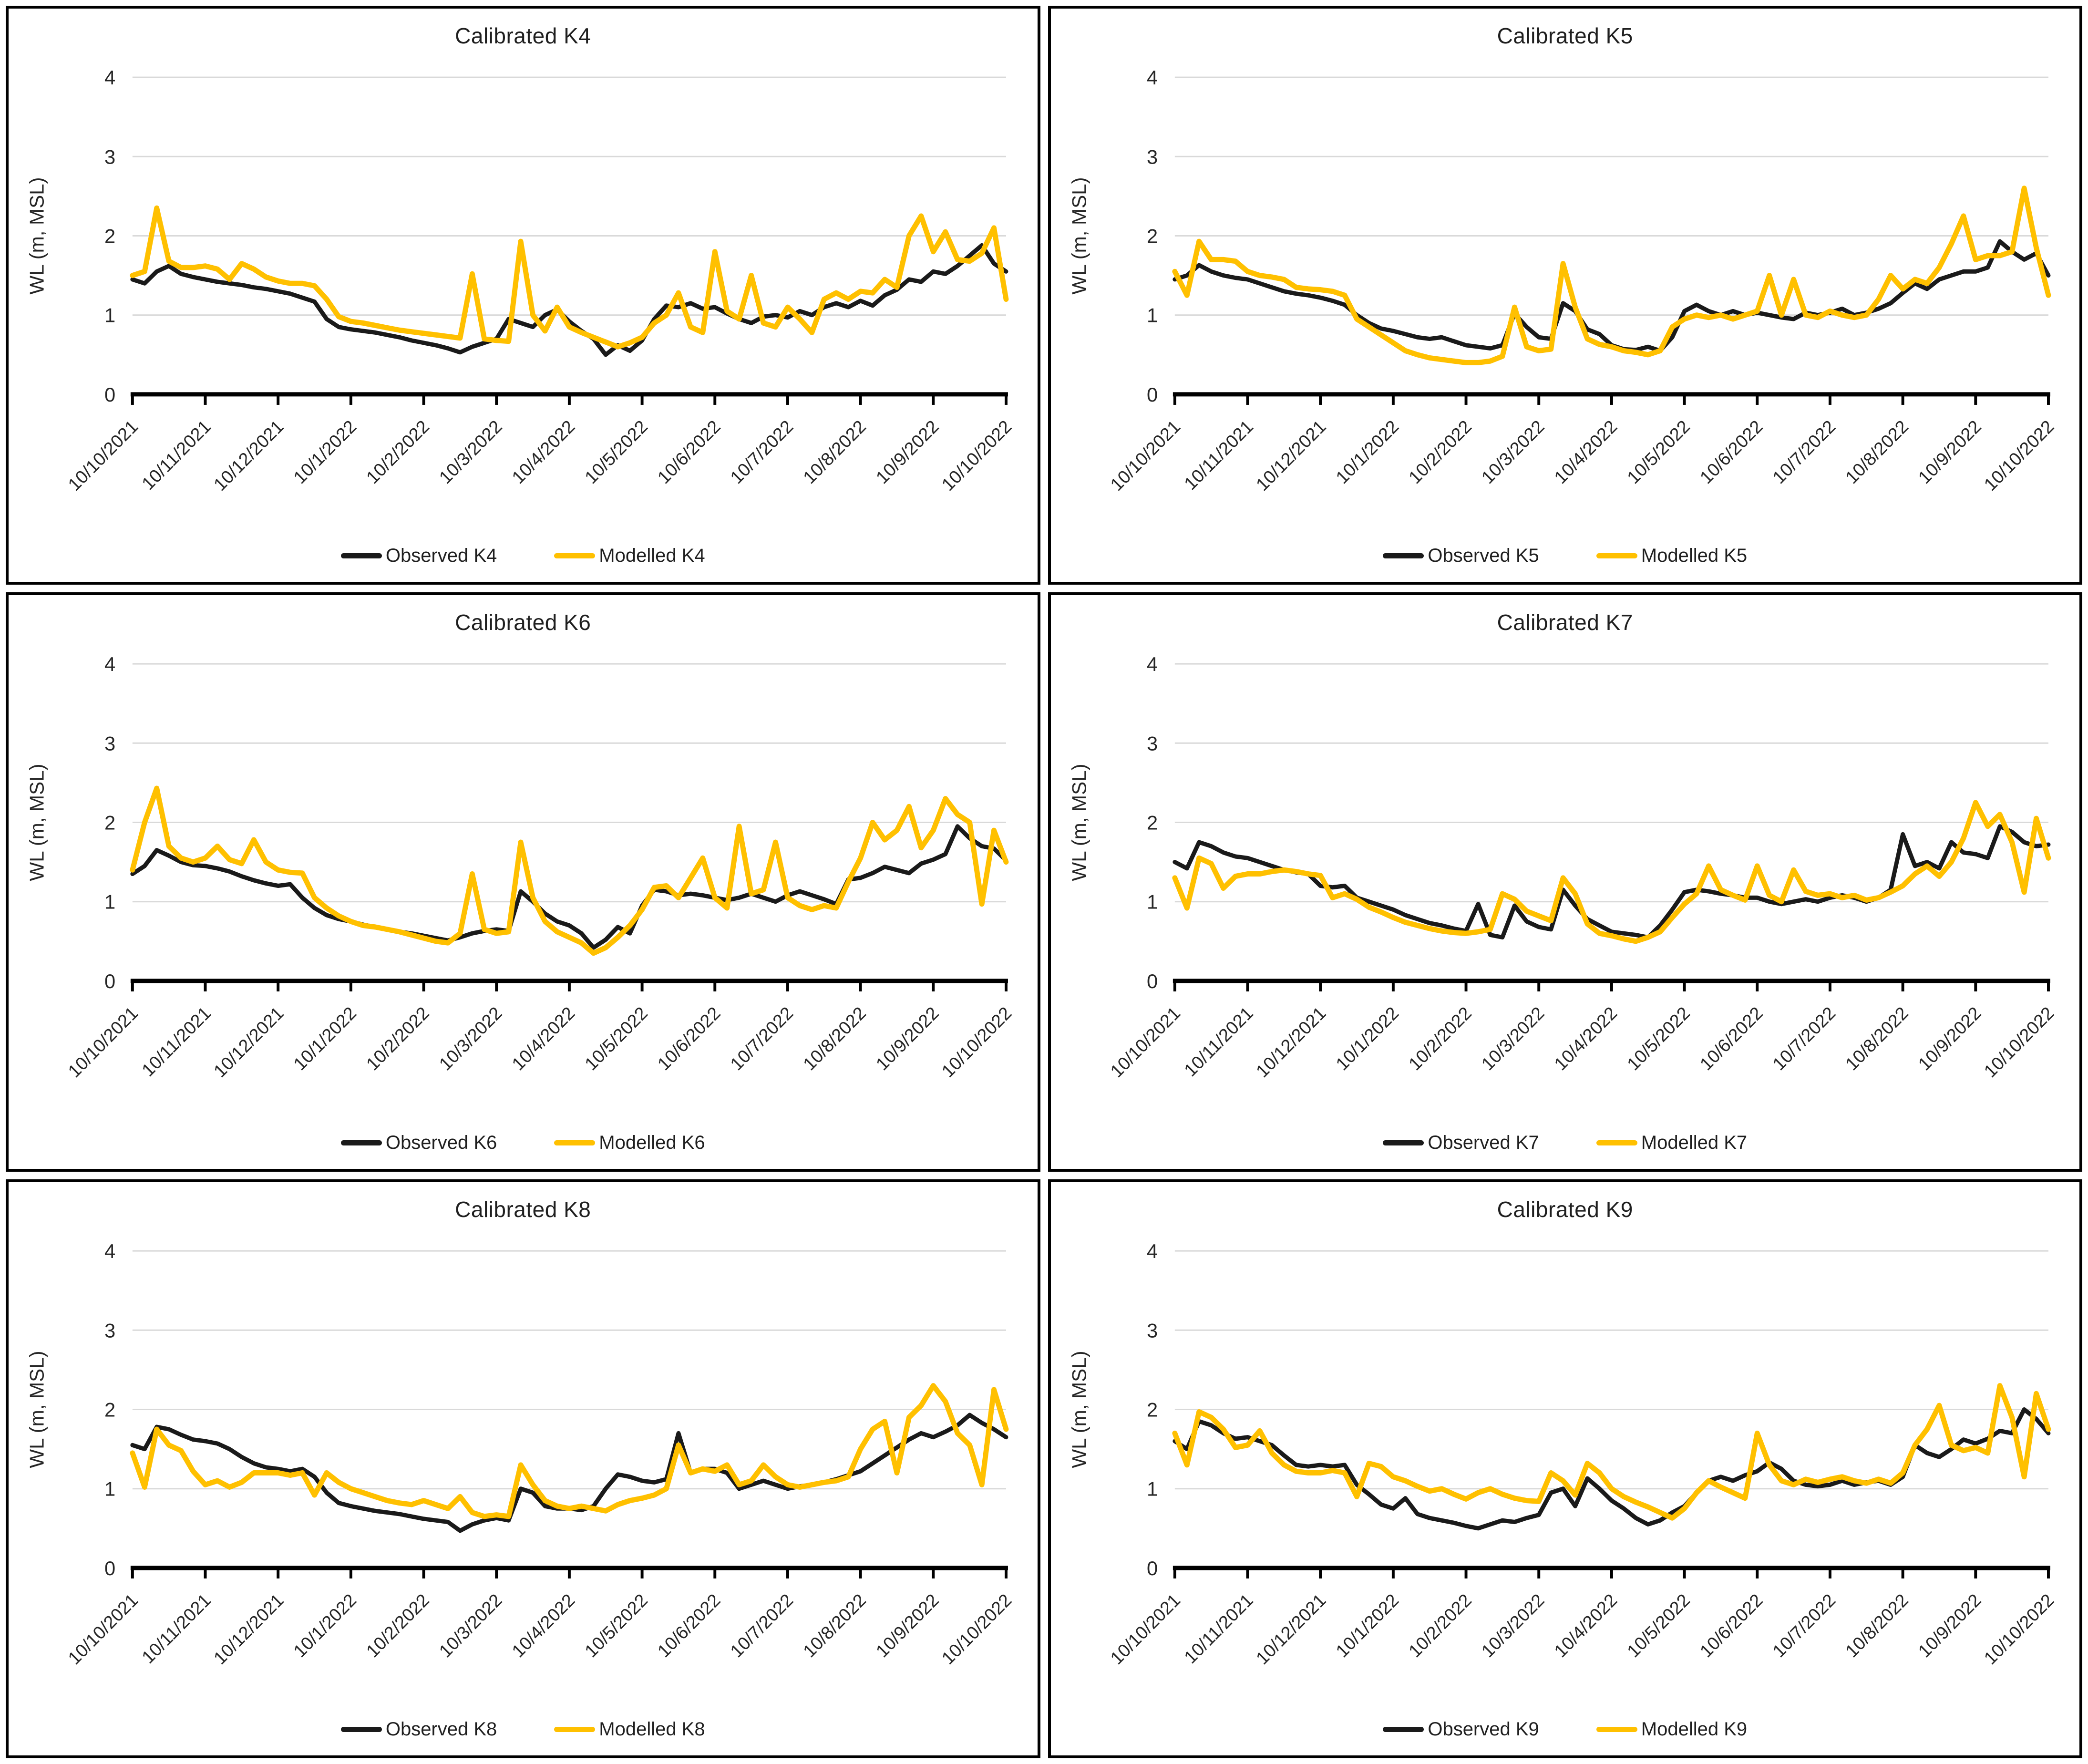 The height and width of the screenshot is (1764, 2088). What do you see at coordinates (523, 562) in the screenshot?
I see `chart-legend-k4: Observed K4 Modelled K4` at bounding box center [523, 562].